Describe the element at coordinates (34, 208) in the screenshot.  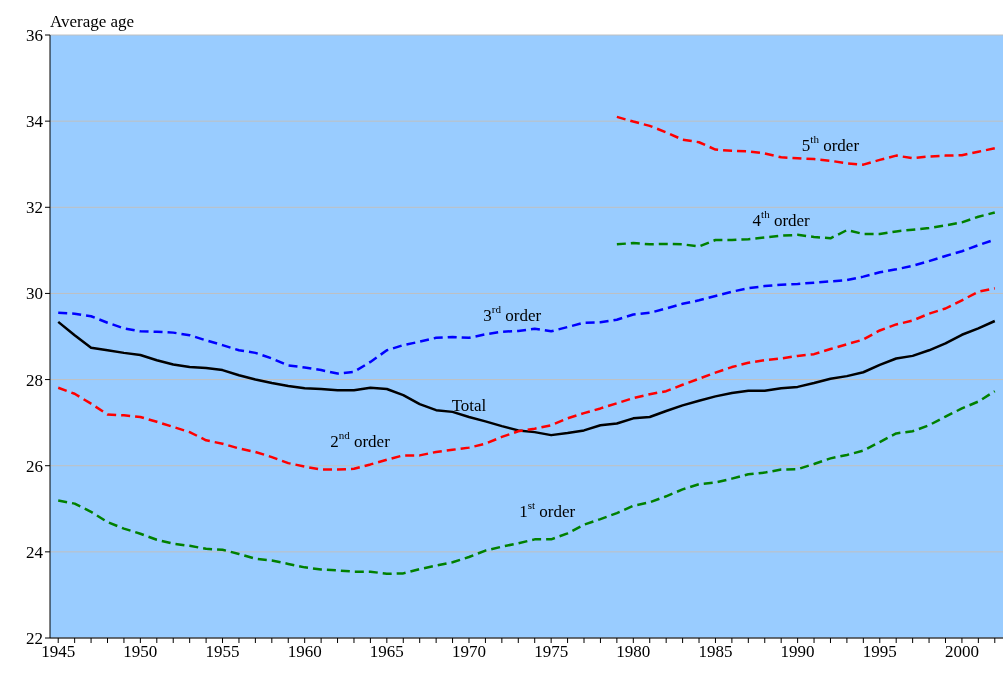
I see `y-tick-label: 32` at that location.